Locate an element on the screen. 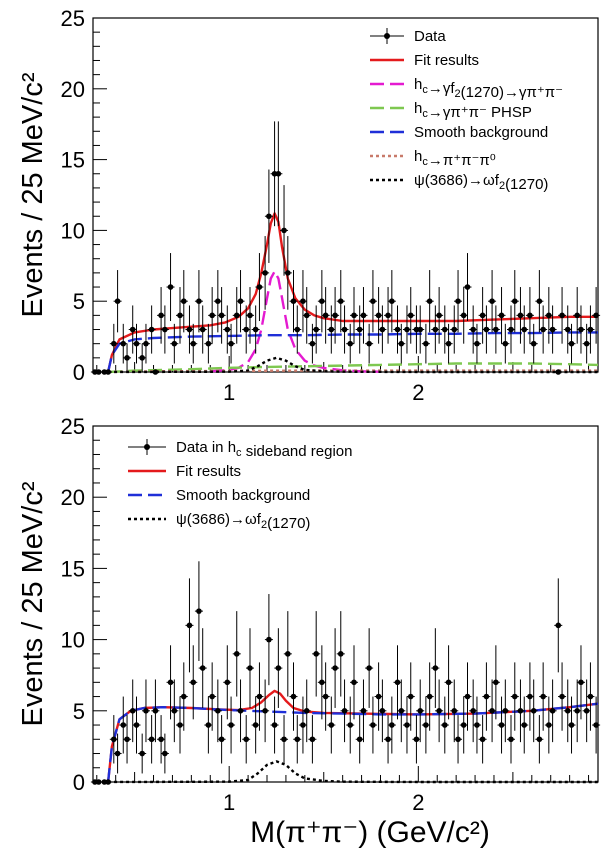 The width and height of the screenshot is (603, 858). curve-h-c-phsp is located at coordinates (353, 368).